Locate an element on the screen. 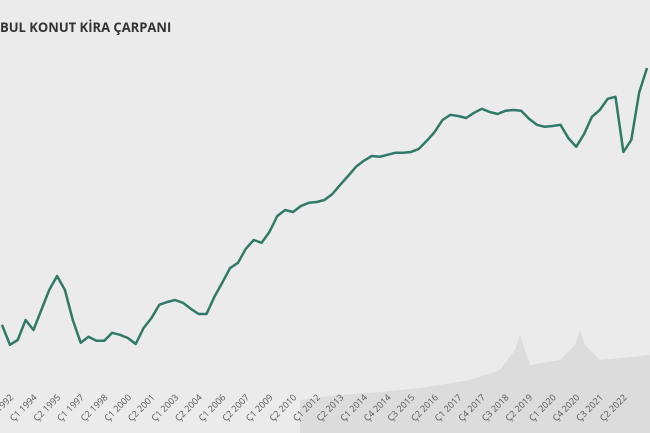 This screenshot has height=433, width=650. skyline is located at coordinates (475, 381).